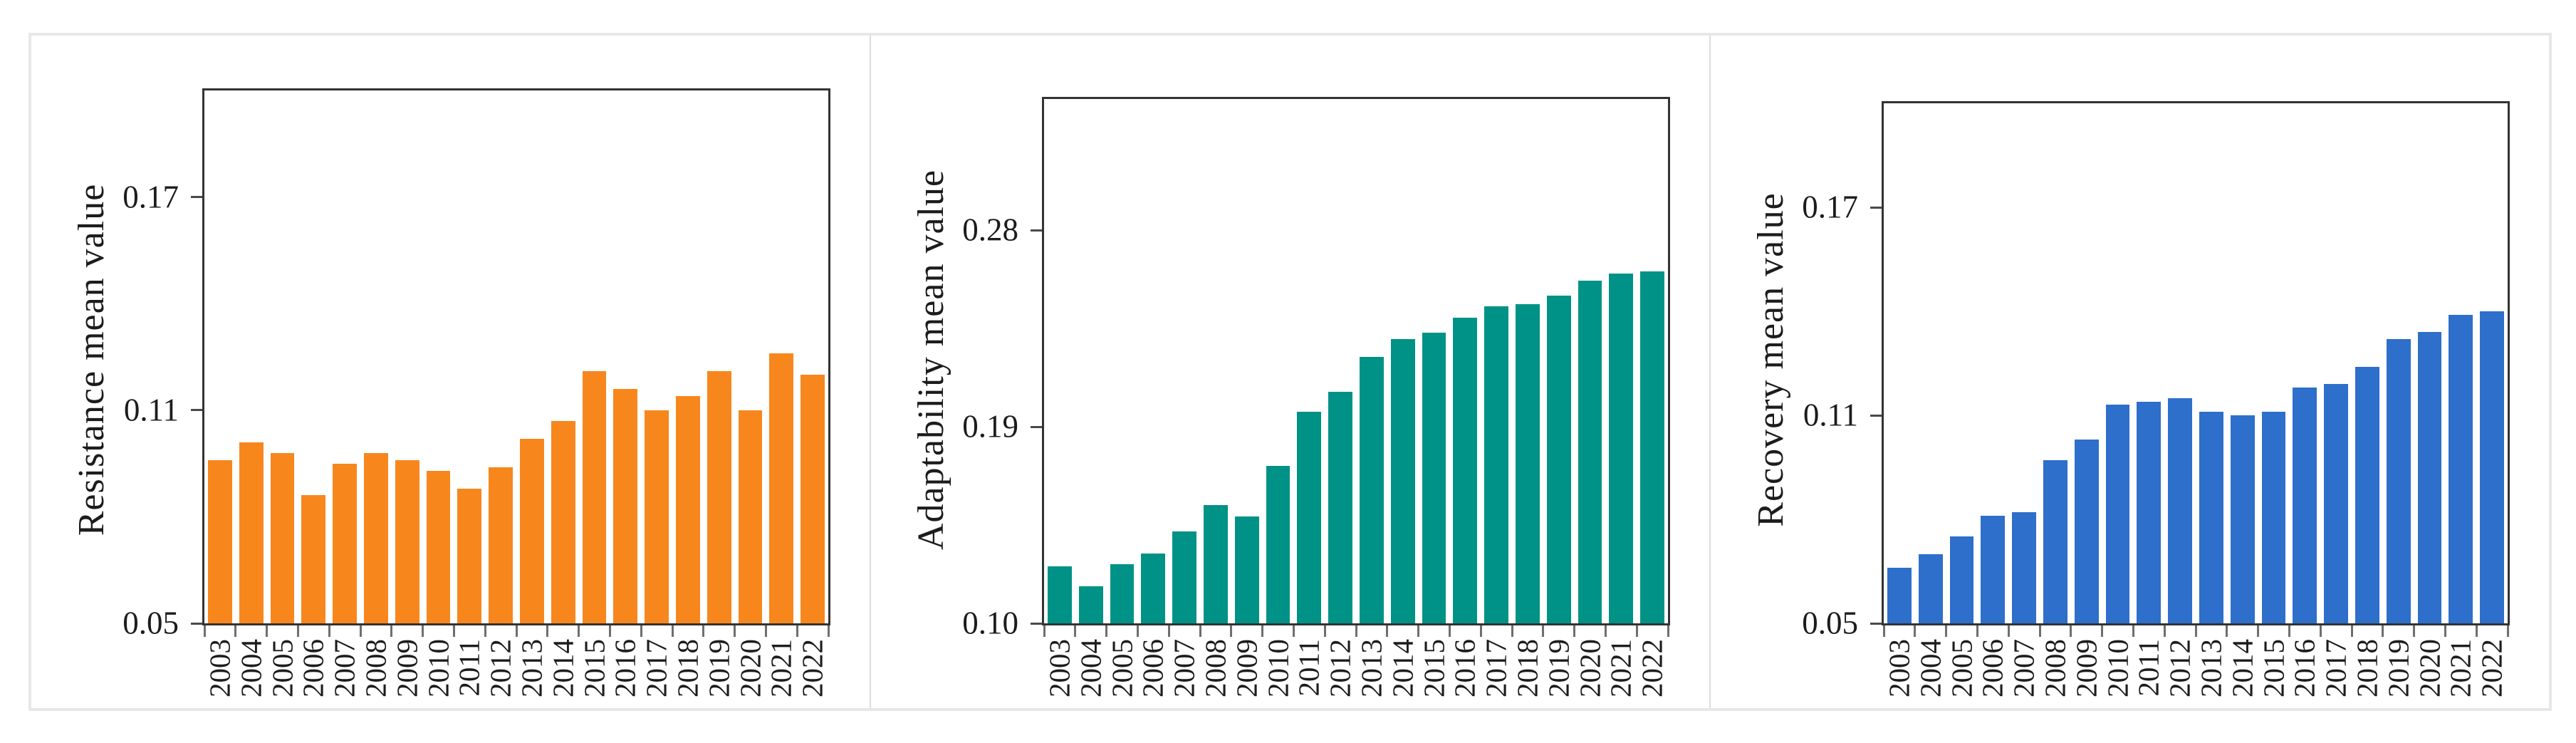  Describe the element at coordinates (1899, 668) in the screenshot. I see `x-tick-label-2003: 2003` at that location.